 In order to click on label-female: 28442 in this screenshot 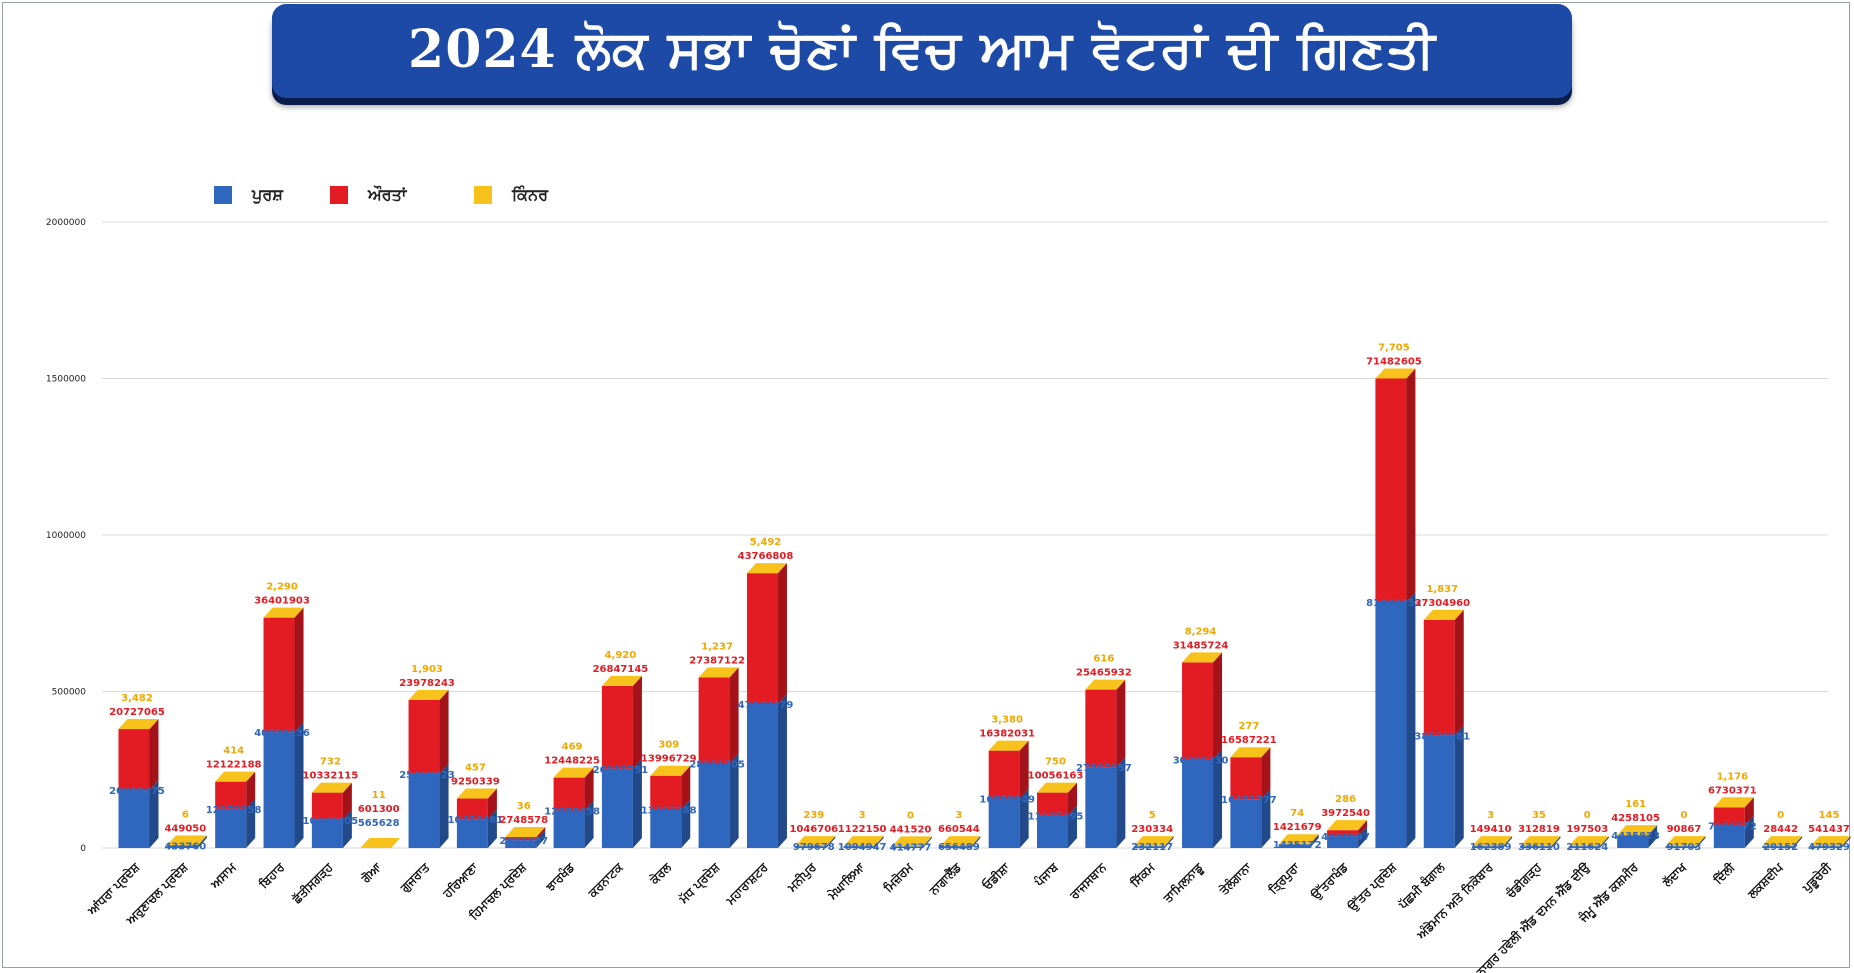, I will do `click(1780, 829)`.